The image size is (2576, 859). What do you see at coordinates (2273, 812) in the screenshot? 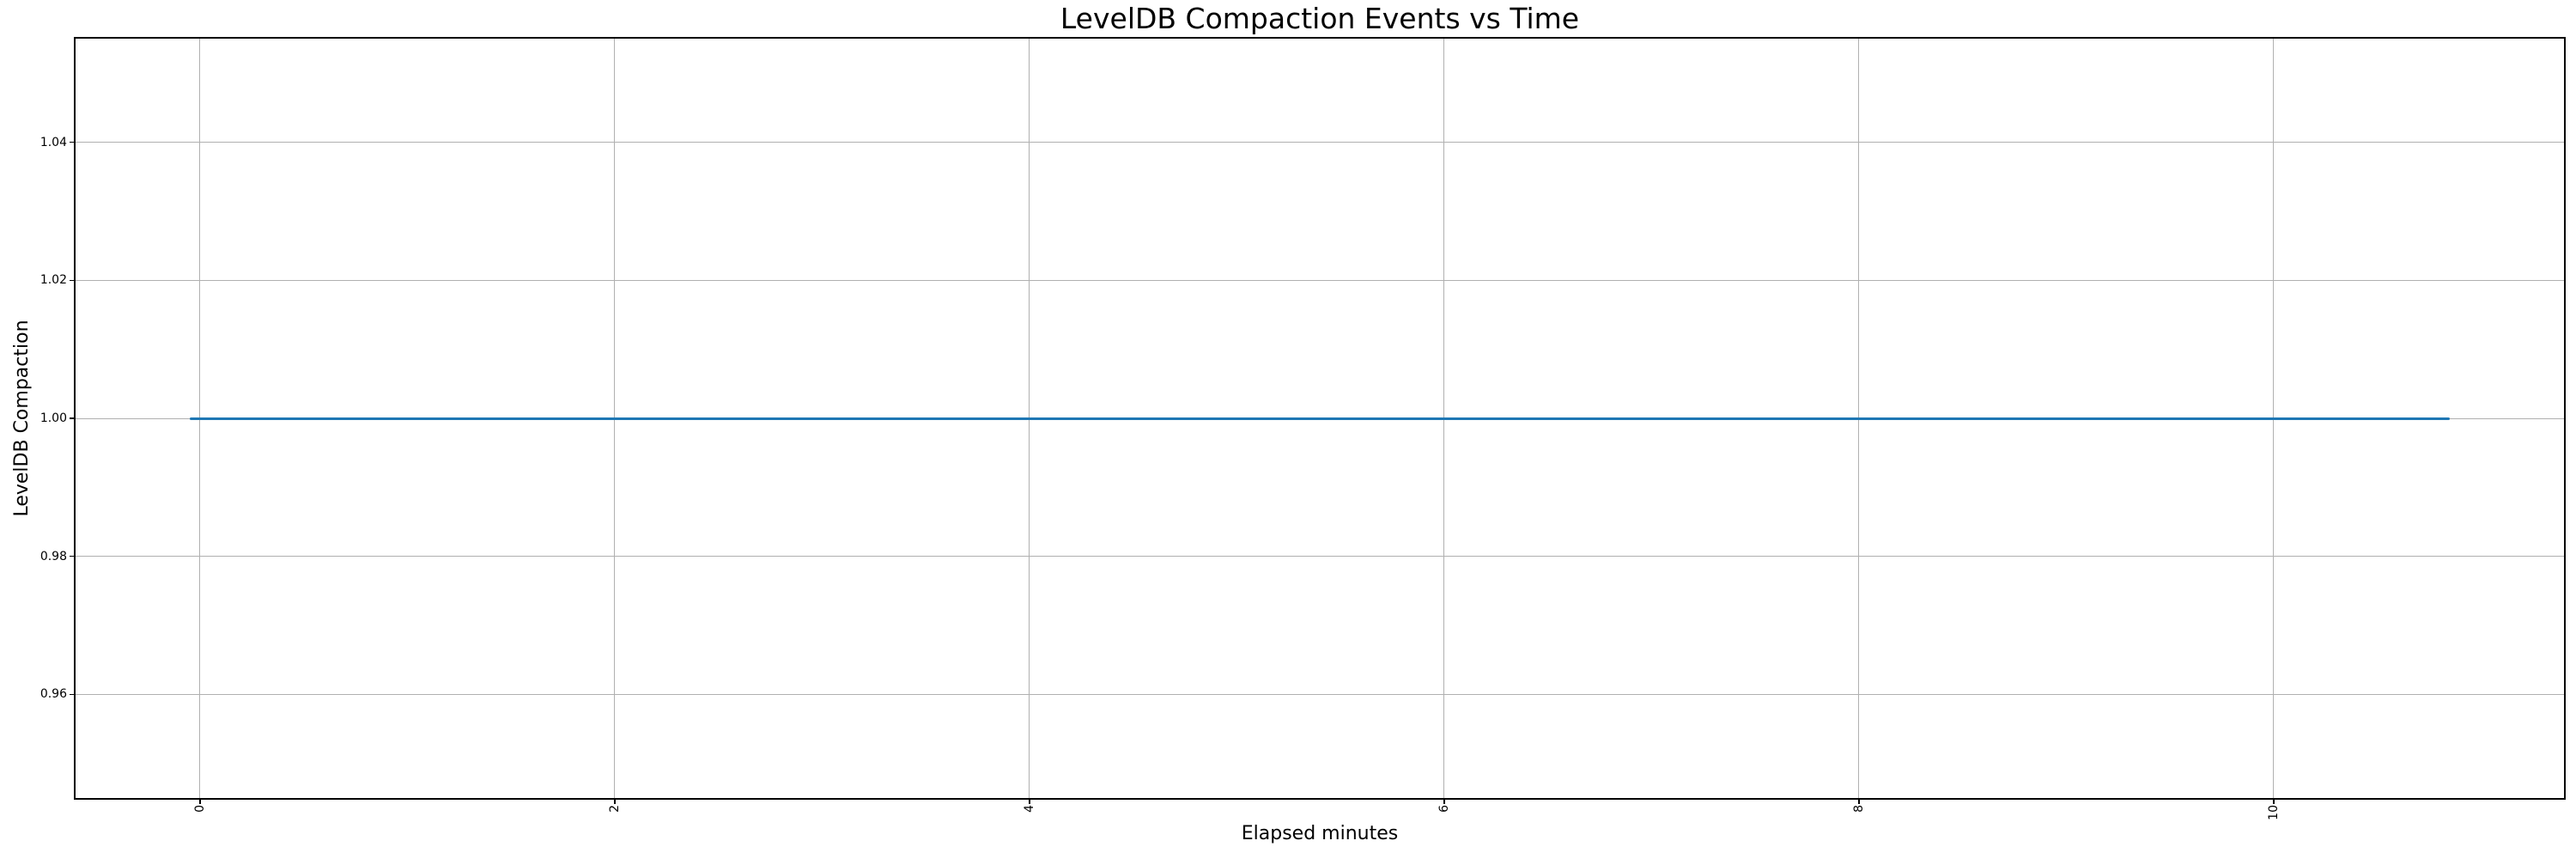
I see `x-tick-label: 10` at bounding box center [2273, 812].